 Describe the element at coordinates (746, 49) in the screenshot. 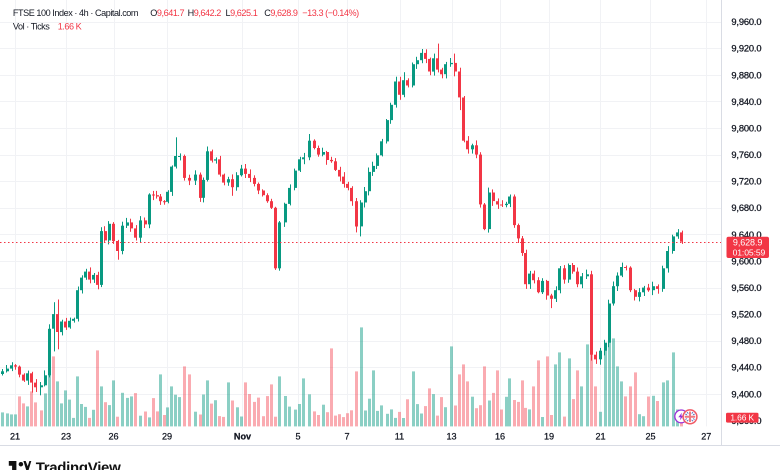

I see `svg-text: 9,920.0` at that location.